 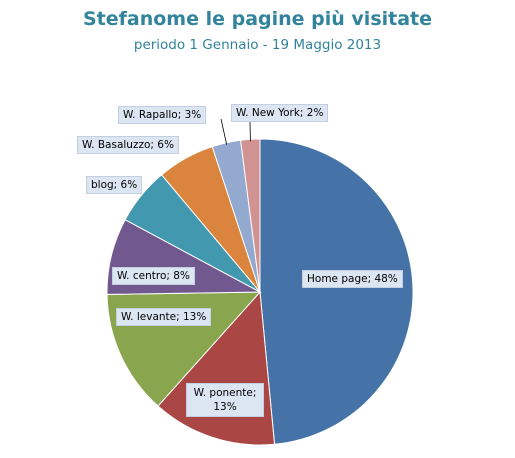 I want to click on slice-label-w-basaluzzo: W. Basaluzzo; 6%, so click(x=128, y=145).